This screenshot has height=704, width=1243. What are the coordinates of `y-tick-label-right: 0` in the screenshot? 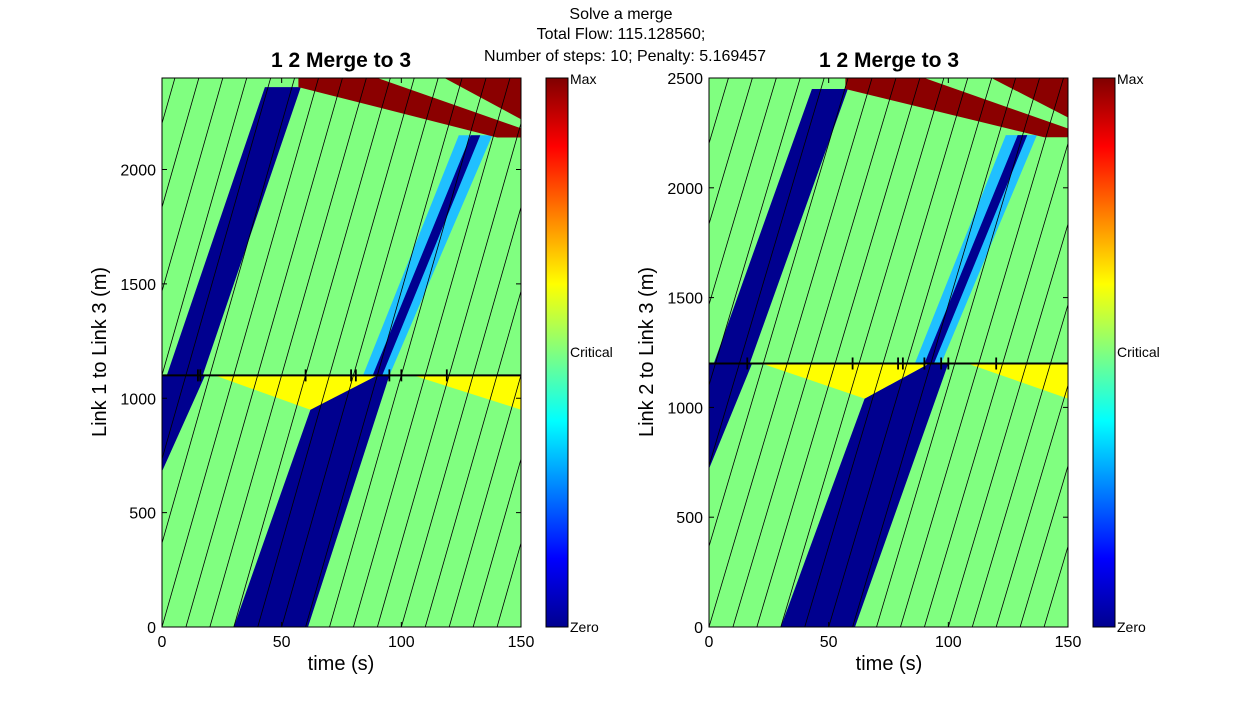 It's located at (698, 628).